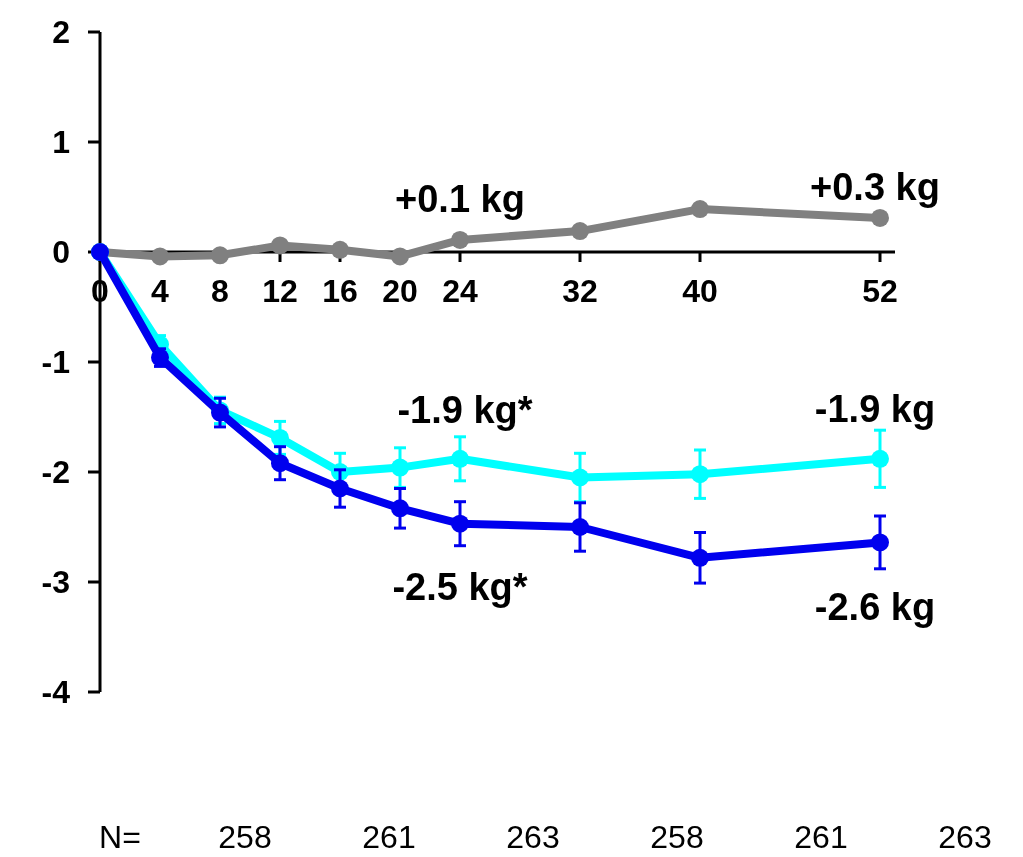 The image size is (1023, 857). What do you see at coordinates (55, 472) in the screenshot?
I see `y-tick-label: -2` at bounding box center [55, 472].